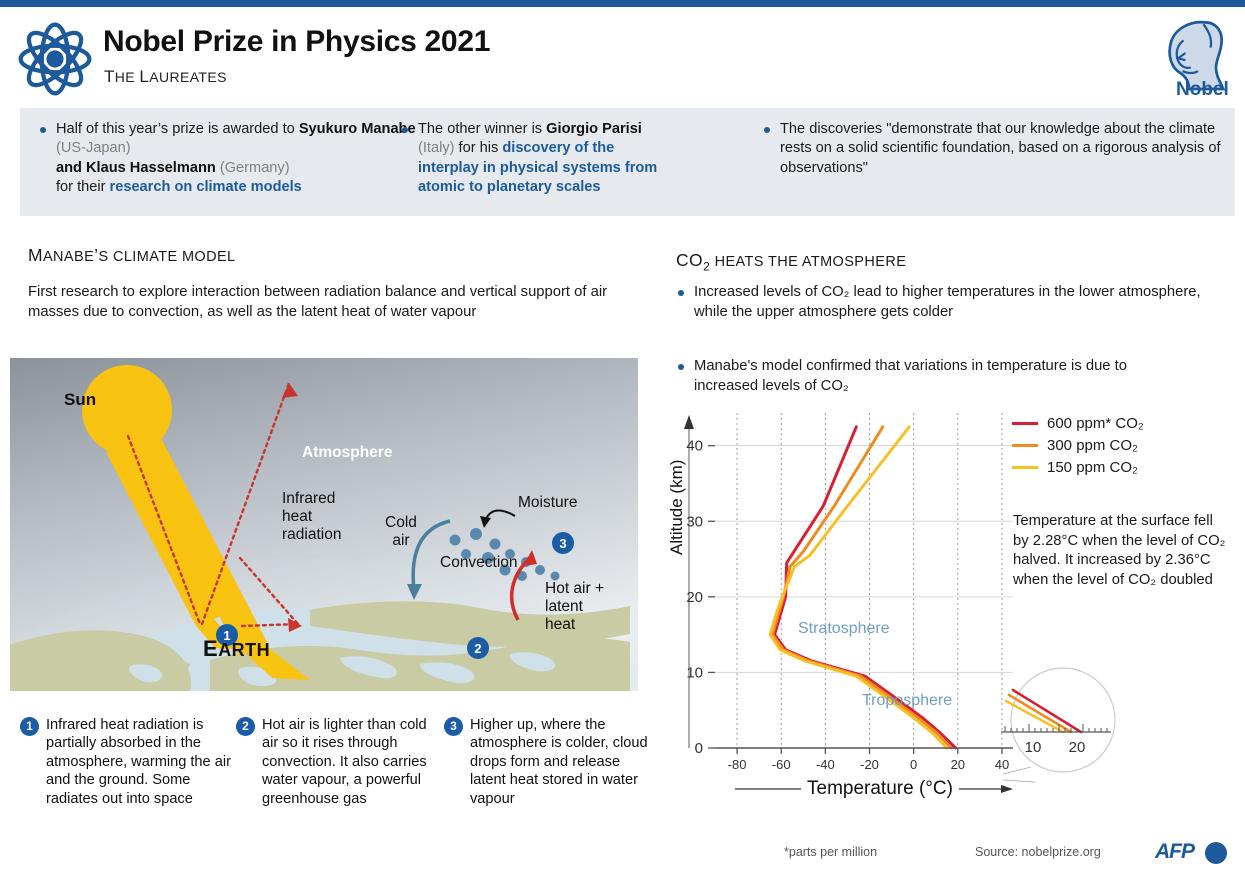  What do you see at coordinates (699, 748) in the screenshot?
I see `y-tick-0: 0` at bounding box center [699, 748].